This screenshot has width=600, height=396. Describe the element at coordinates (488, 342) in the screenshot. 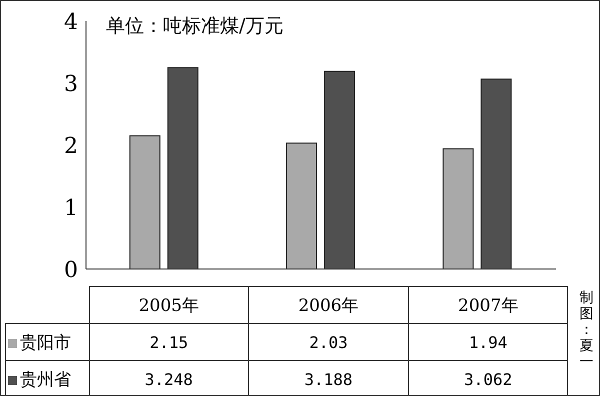

I see `data-label: 1.94` at that location.